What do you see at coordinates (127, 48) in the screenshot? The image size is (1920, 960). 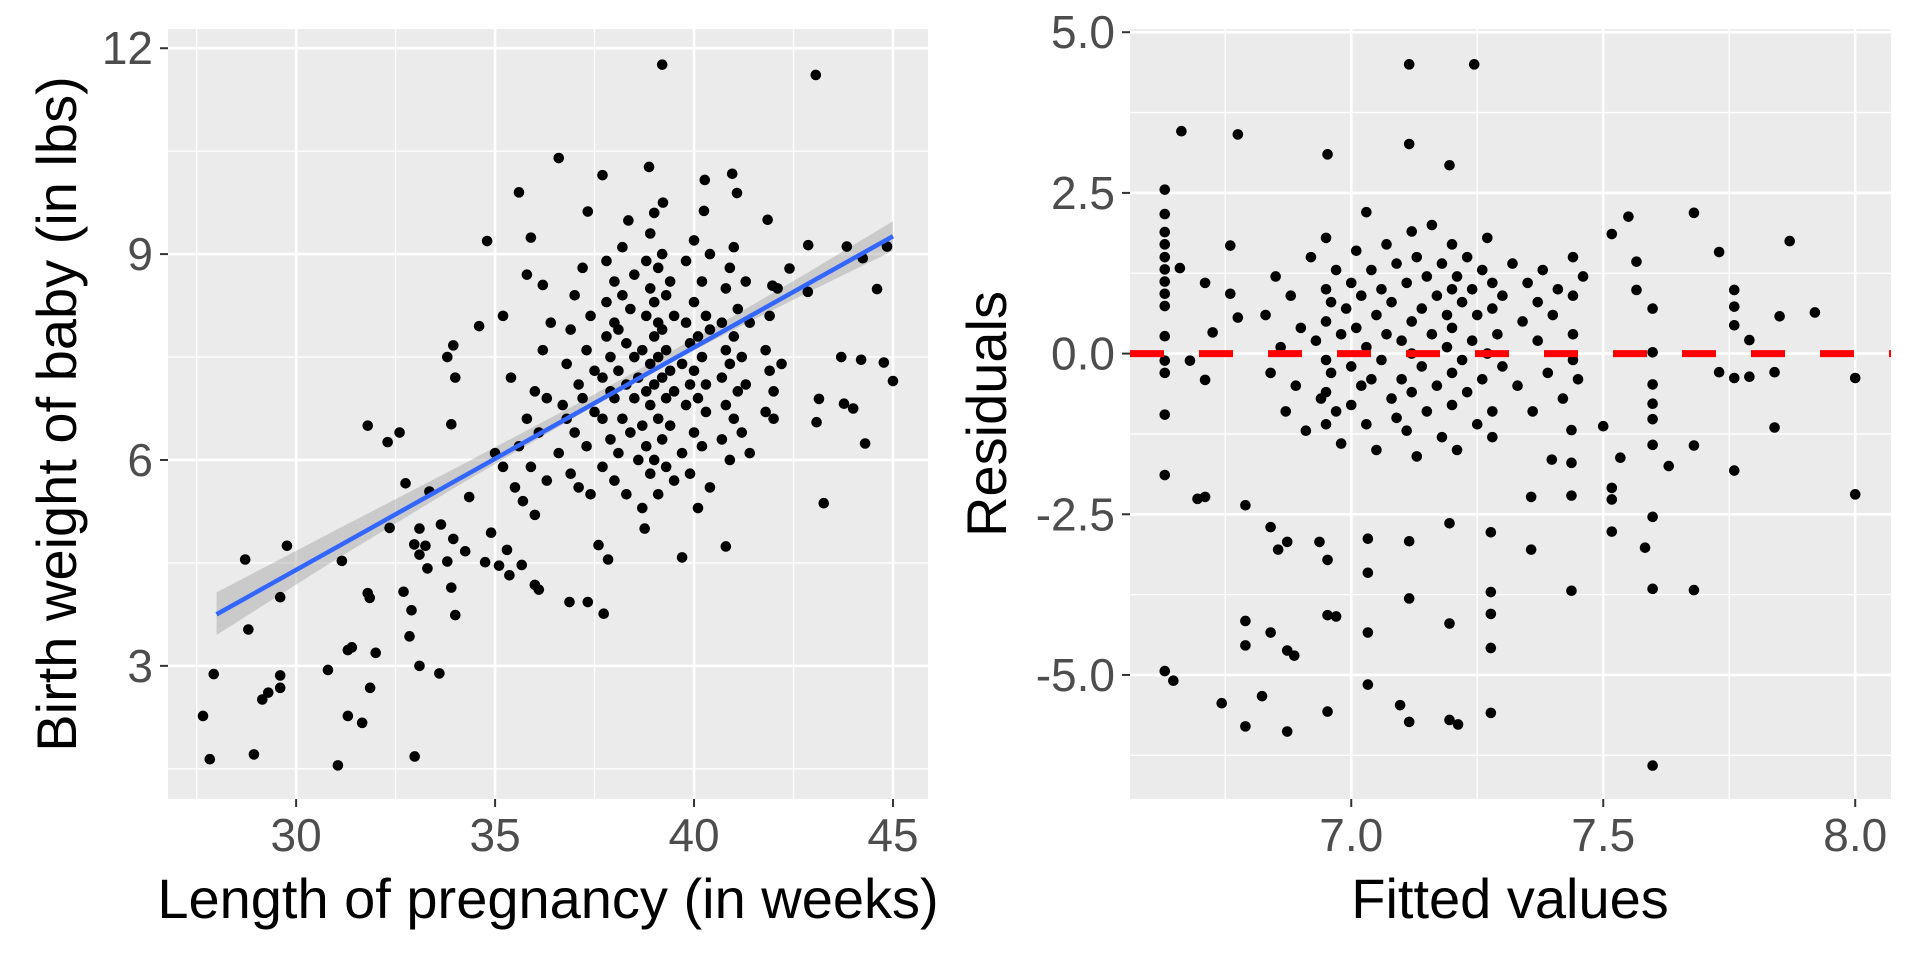 I see `y-tick-label: 12` at bounding box center [127, 48].